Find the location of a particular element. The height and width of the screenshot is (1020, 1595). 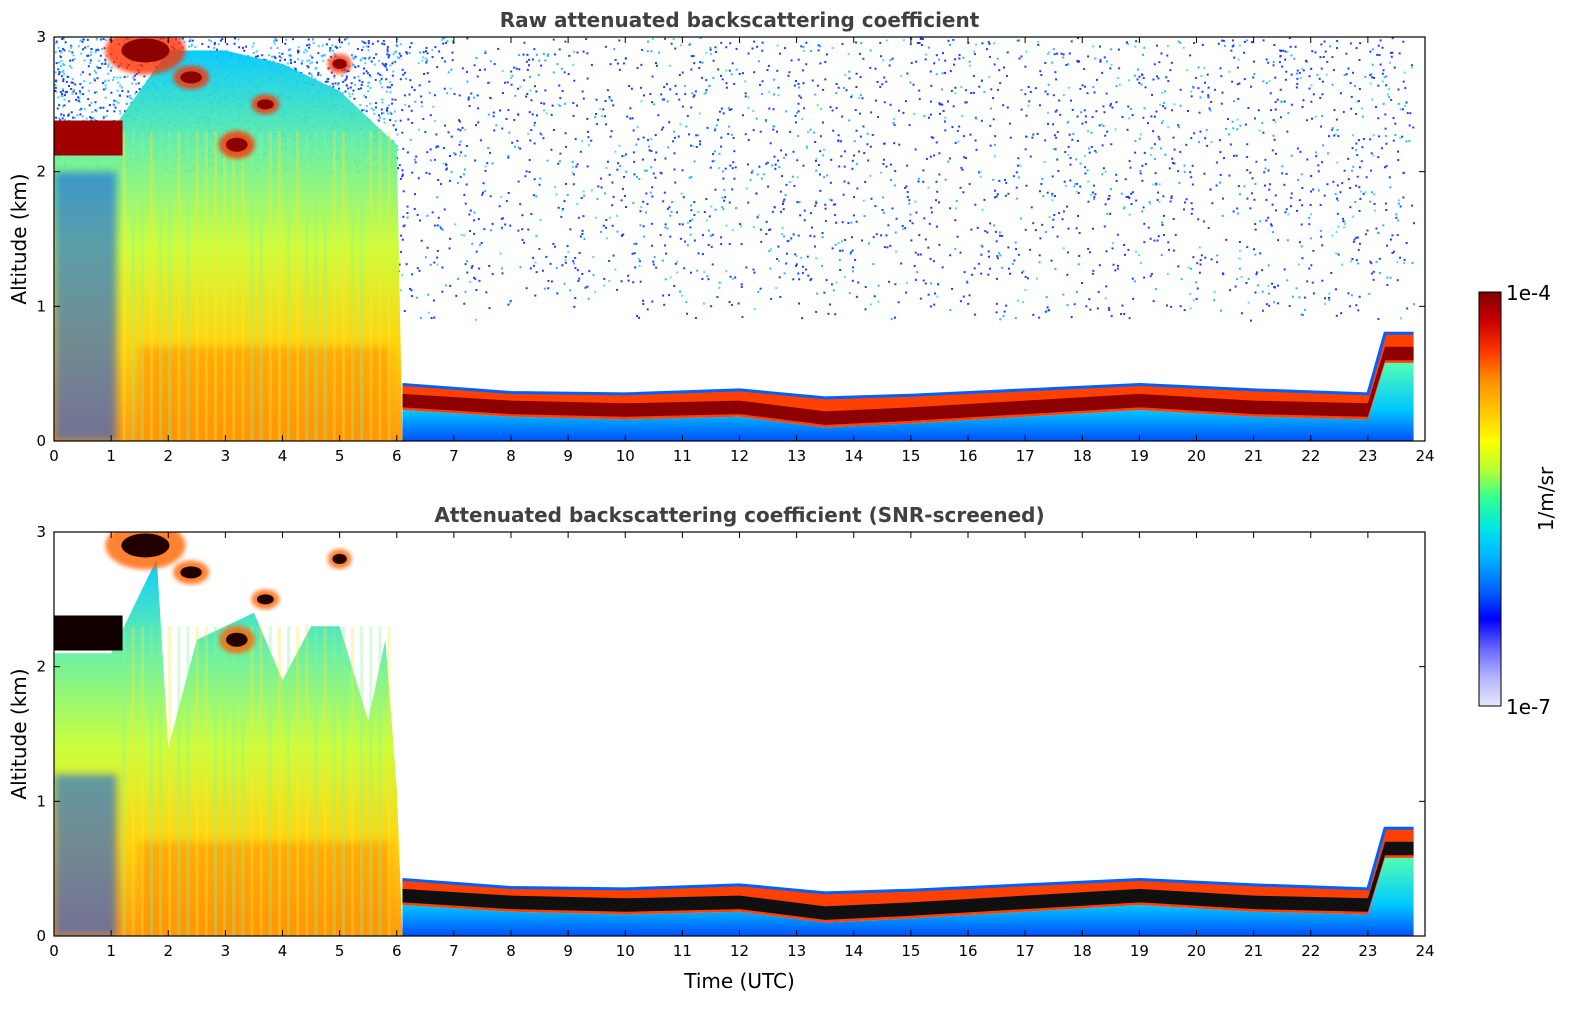

colorbar-unit-label: 1/m/sr is located at coordinates (1546, 498).